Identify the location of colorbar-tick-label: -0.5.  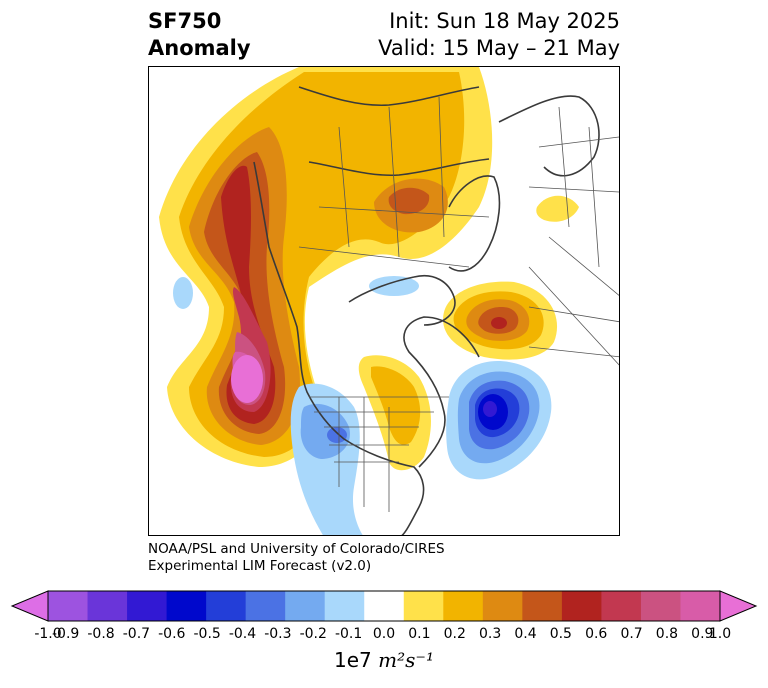
(207, 634).